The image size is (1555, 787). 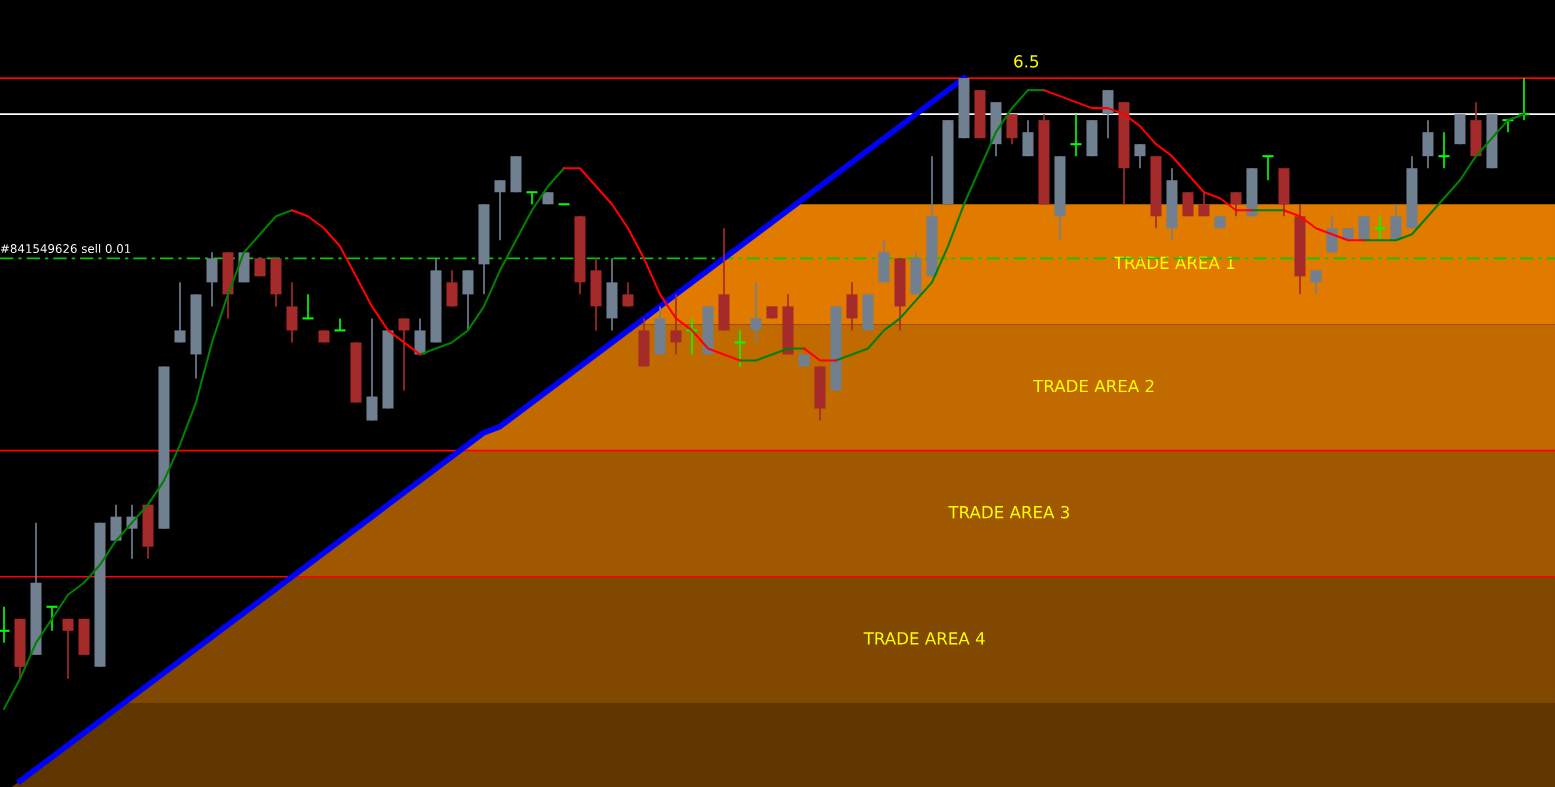 I want to click on band-label: TRADE AREA 2, so click(x=1093, y=386).